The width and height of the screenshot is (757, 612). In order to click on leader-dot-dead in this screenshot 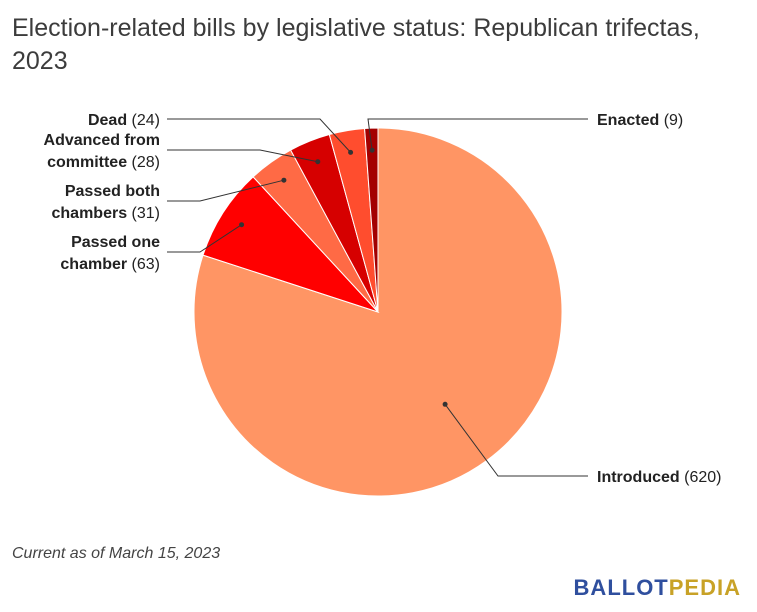, I will do `click(351, 152)`.